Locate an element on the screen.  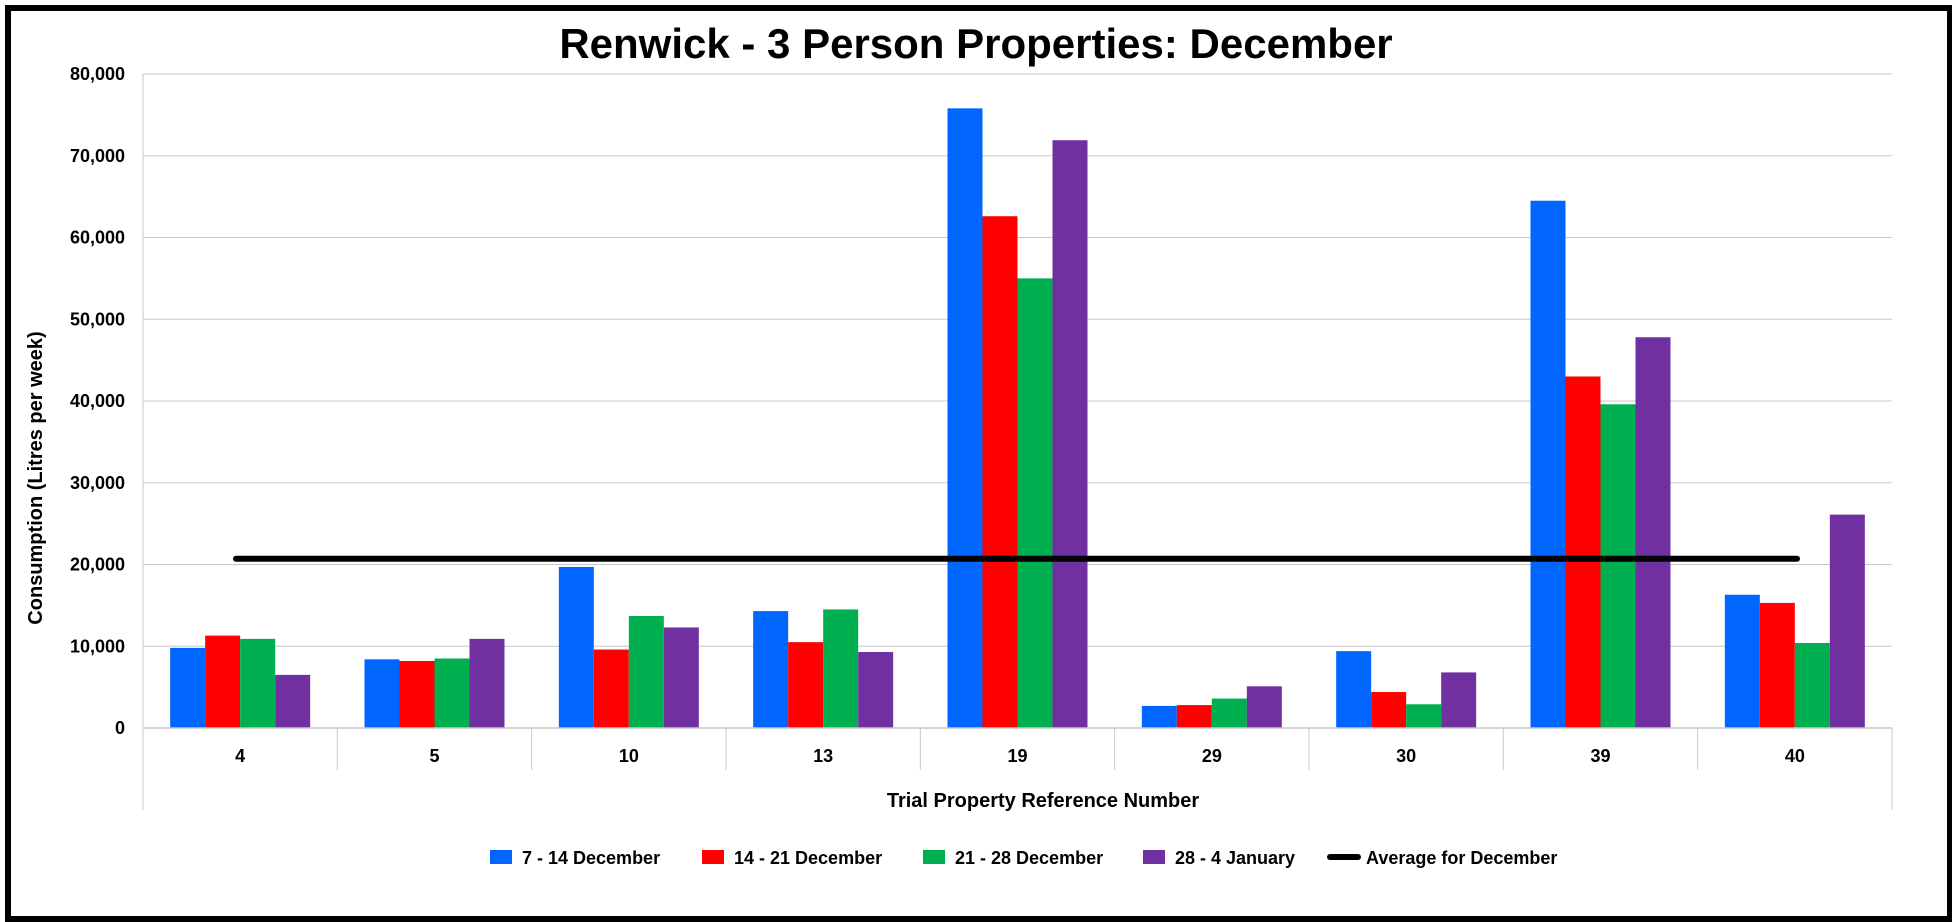
x-tick-label: 13 is located at coordinates (823, 756).